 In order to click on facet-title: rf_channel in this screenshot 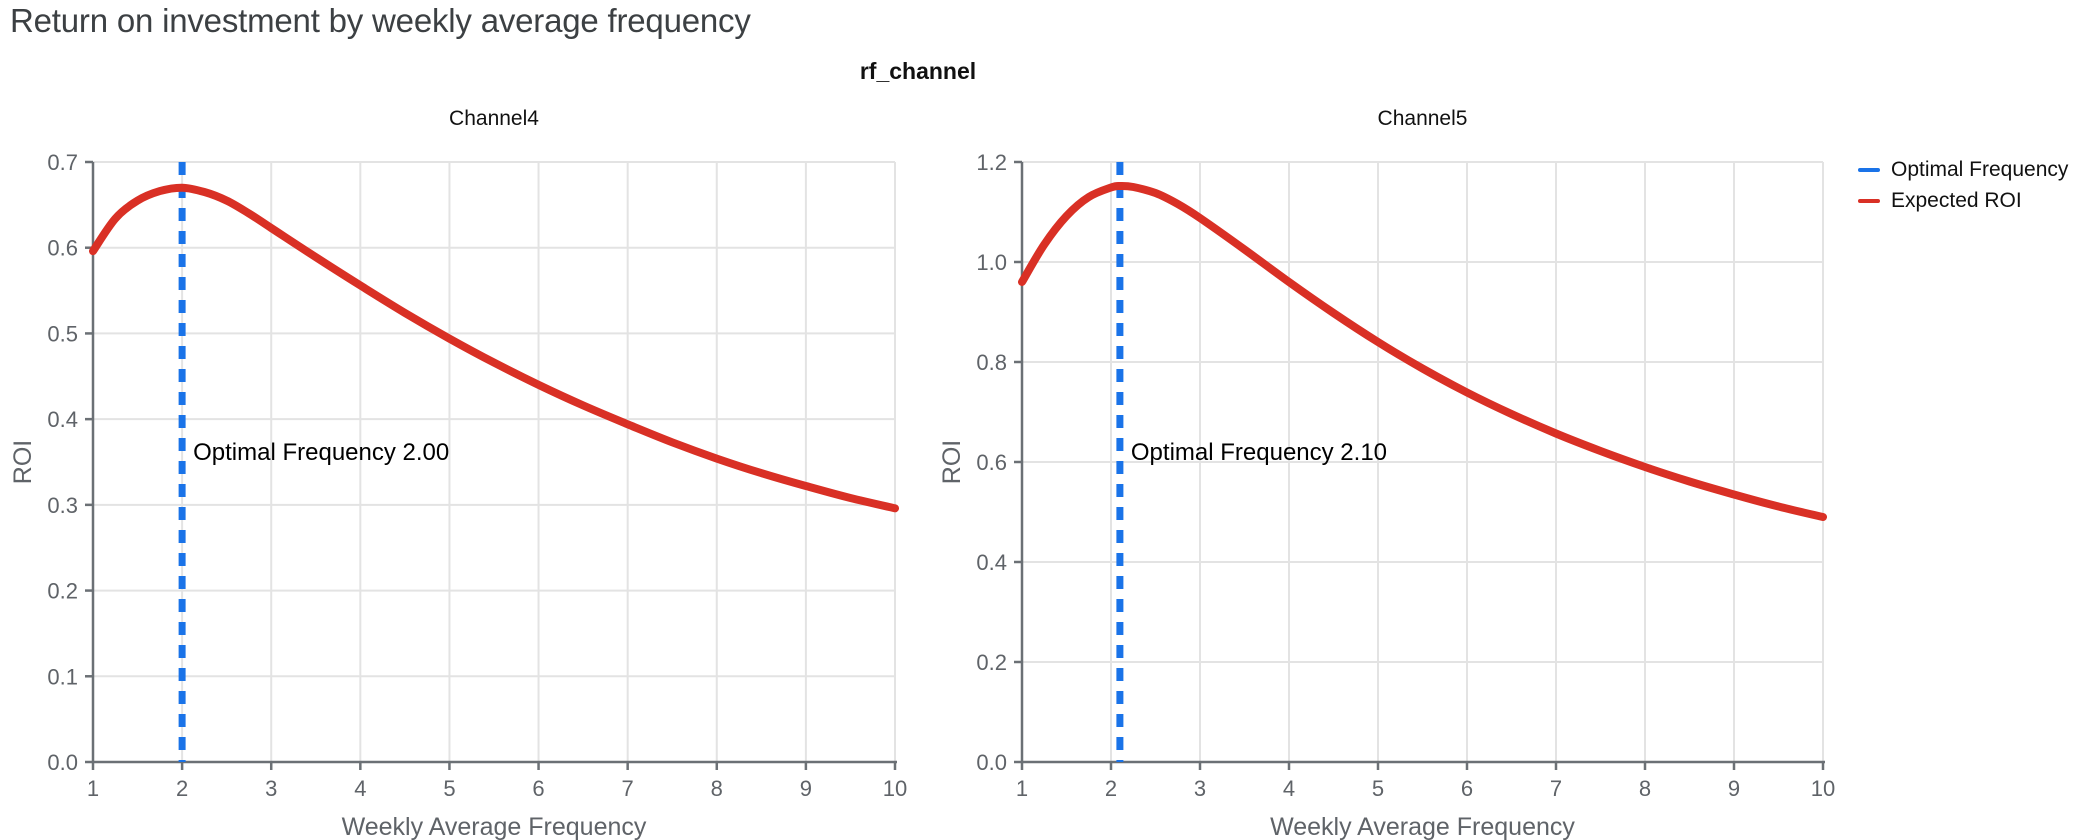, I will do `click(918, 71)`.